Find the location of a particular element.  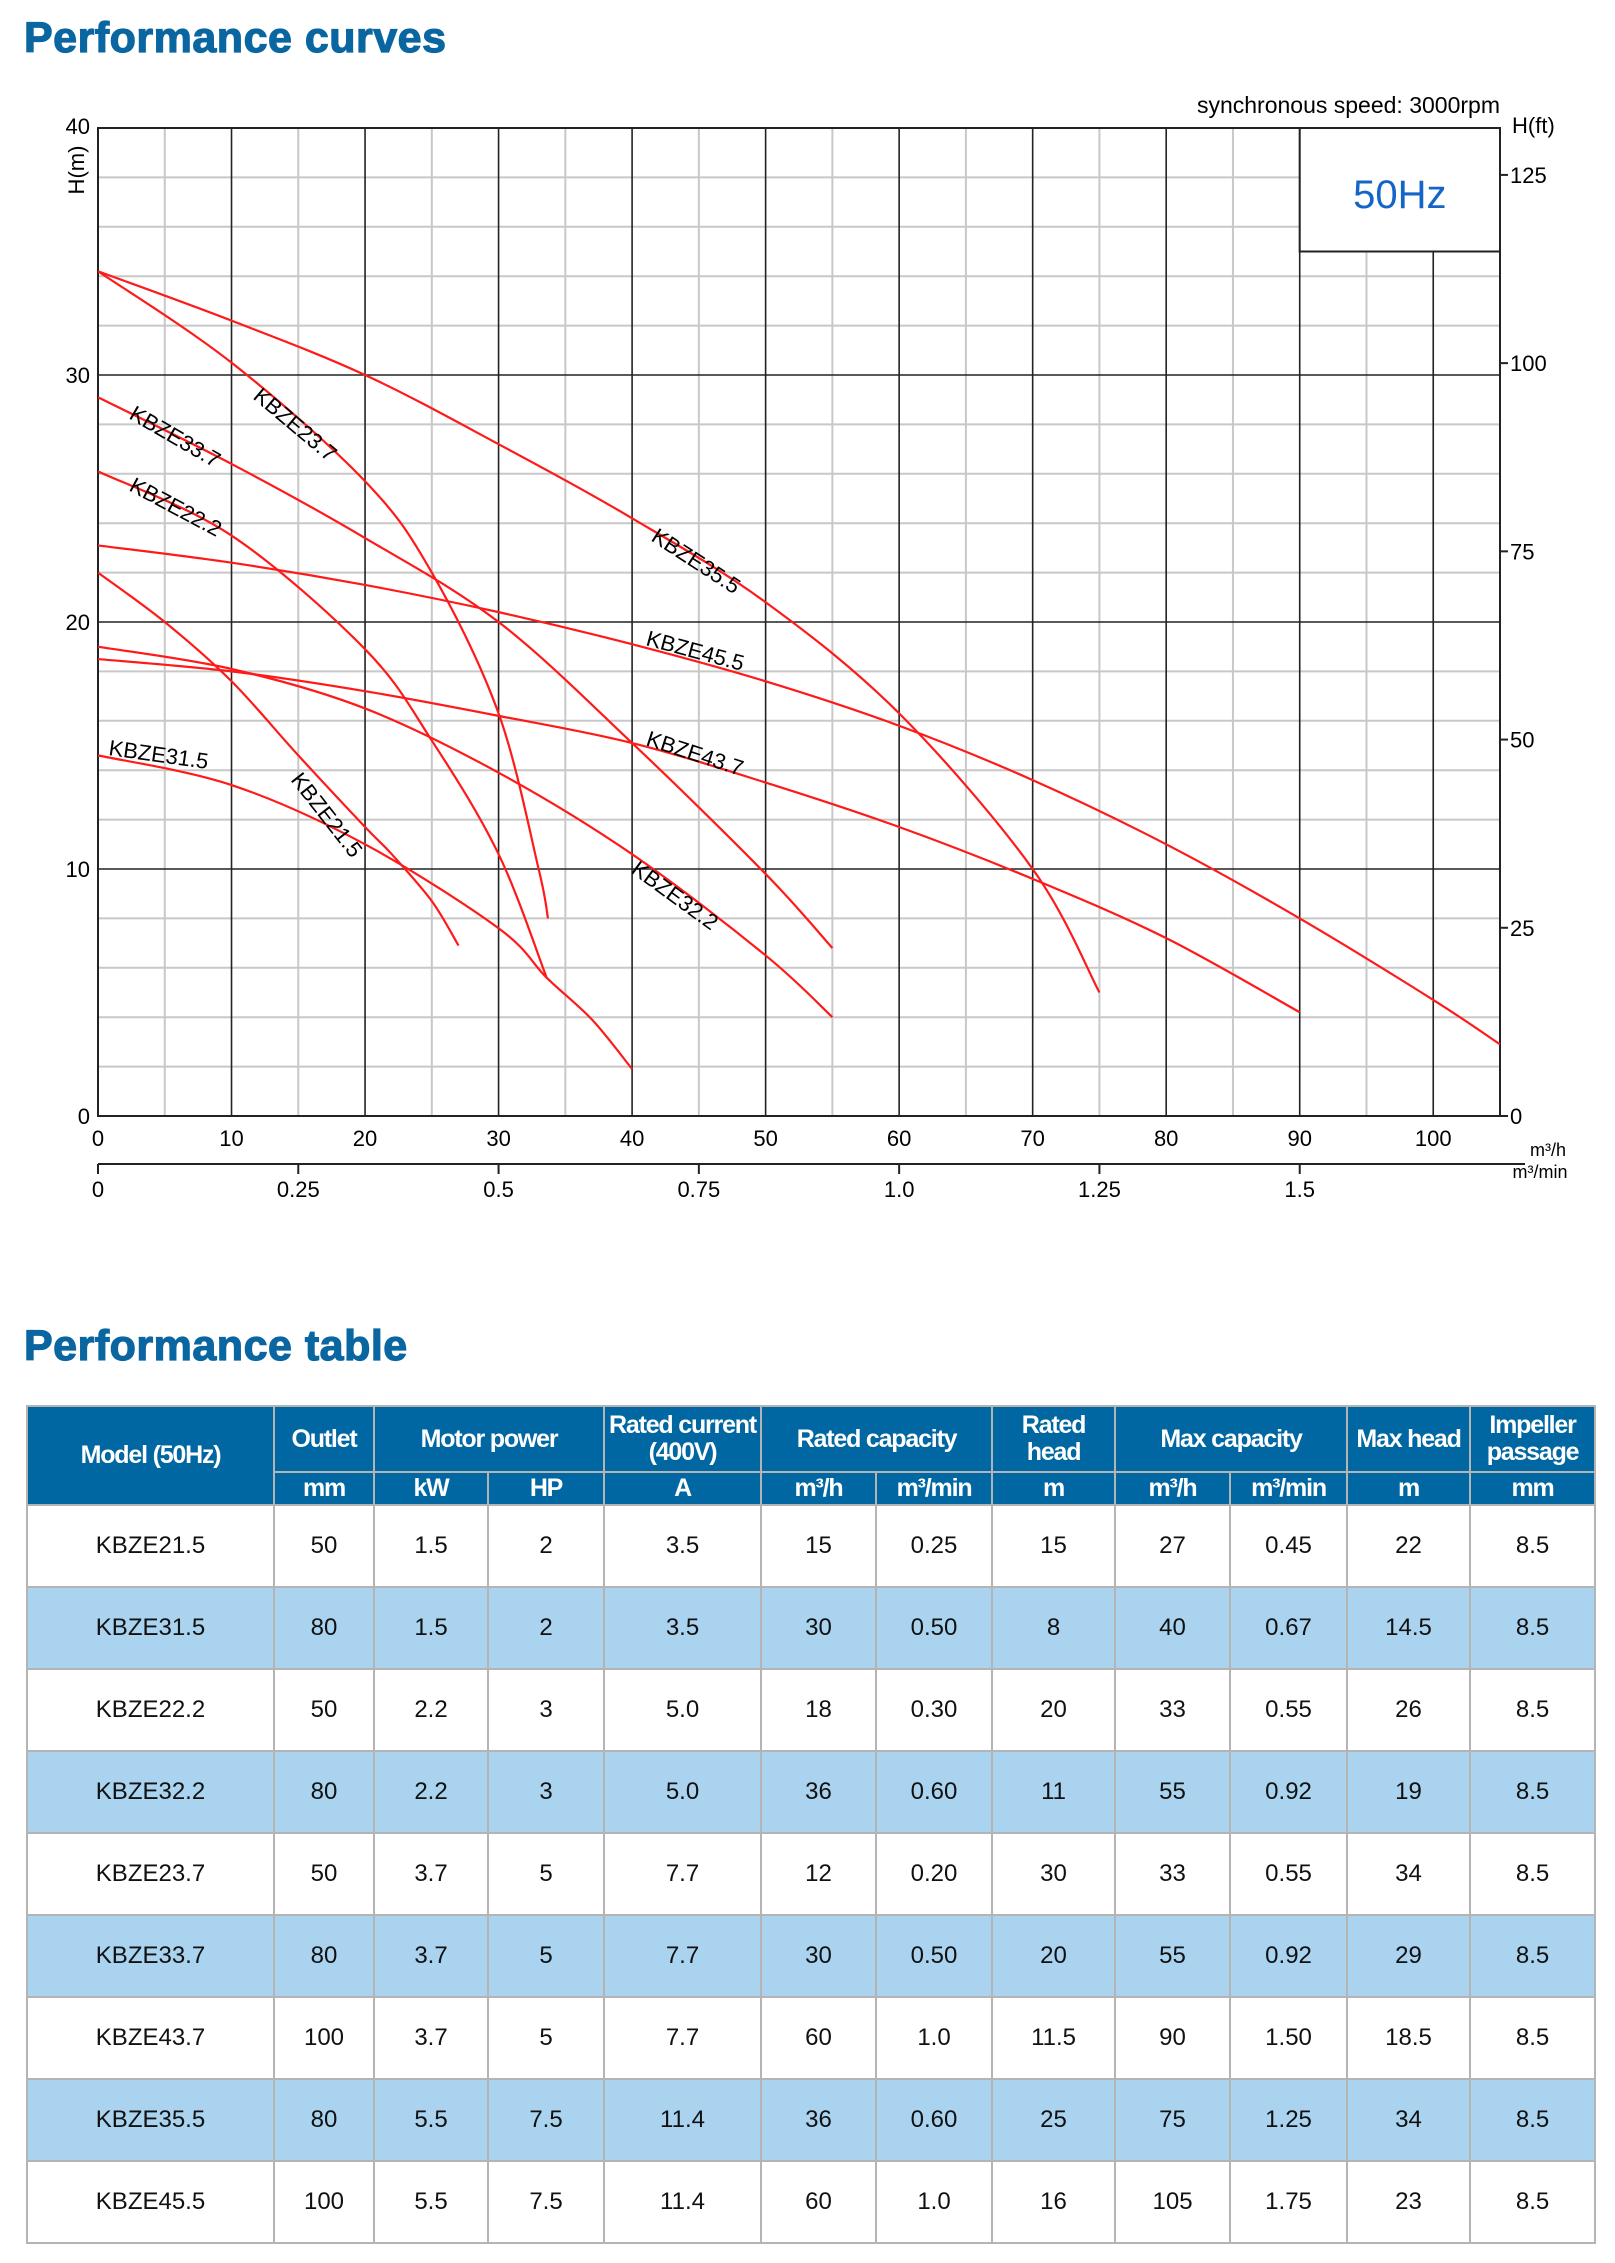

table-row: KBZE21.5 50 1.5 2 3.5 15 0.25 15 27 0.45 22 8.5 is located at coordinates (811, 1546).